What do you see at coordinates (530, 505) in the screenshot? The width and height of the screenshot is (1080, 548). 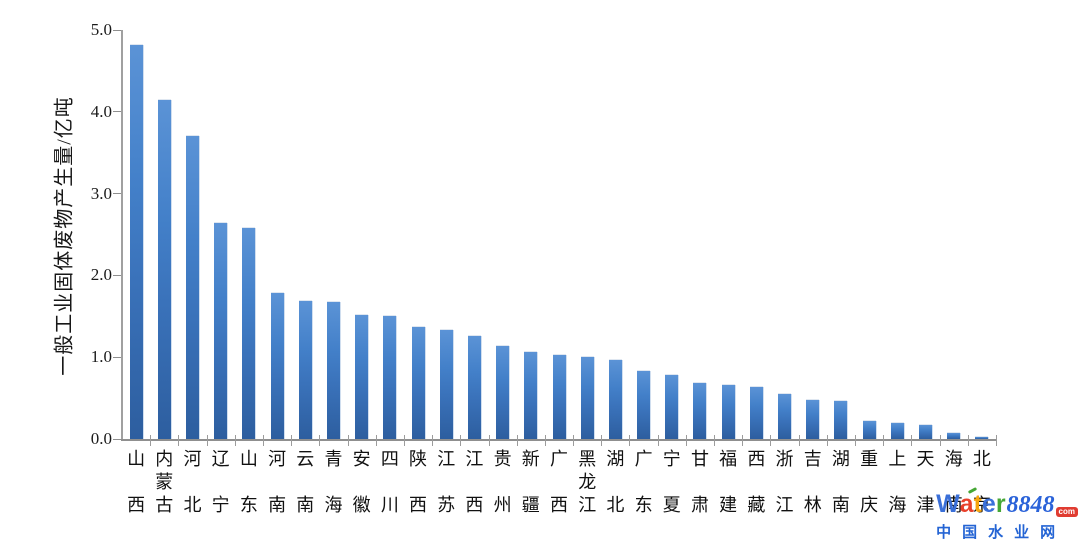 I see `x-category-label-char: 疆` at bounding box center [530, 505].